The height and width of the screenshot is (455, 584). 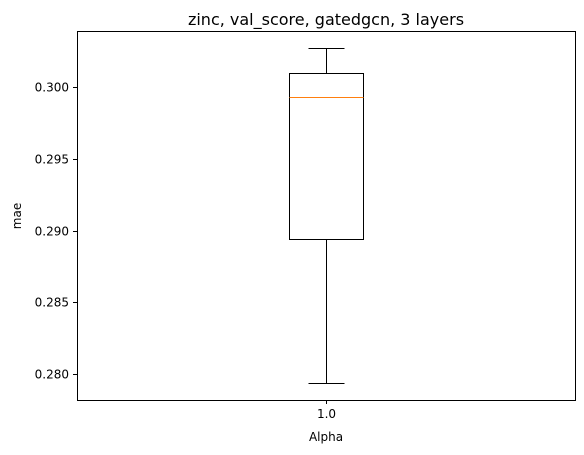 I want to click on y-tick-label: 0.280, so click(x=52, y=375).